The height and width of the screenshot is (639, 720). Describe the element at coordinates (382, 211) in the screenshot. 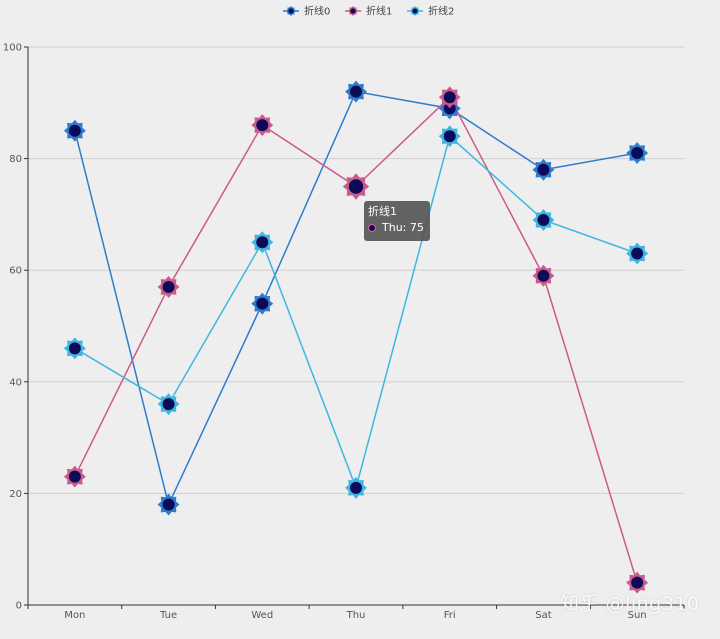

I see `tooltip-title: 折线1` at that location.